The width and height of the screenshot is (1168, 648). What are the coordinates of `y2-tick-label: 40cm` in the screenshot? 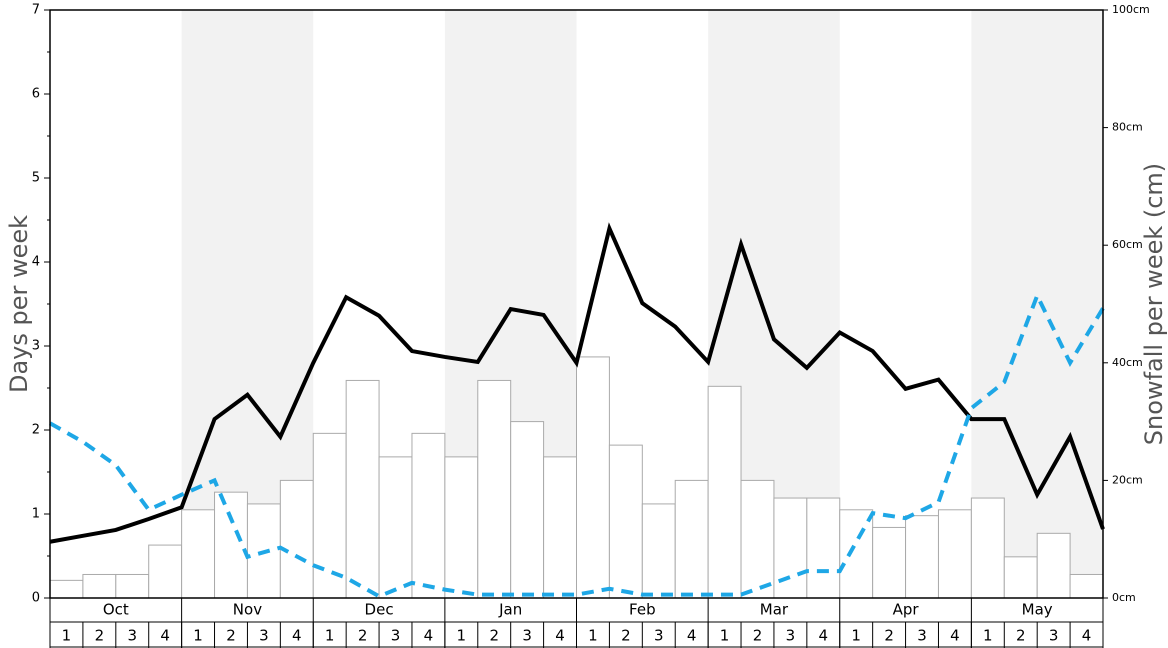 It's located at (1127, 362).